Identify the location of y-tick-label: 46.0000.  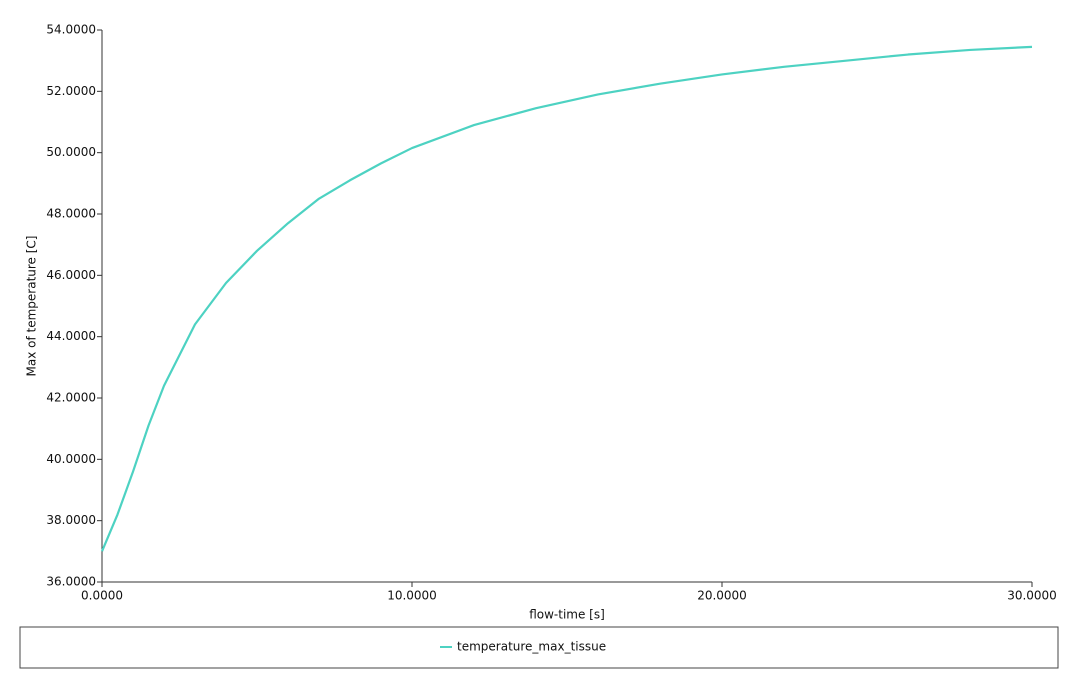
(71, 275).